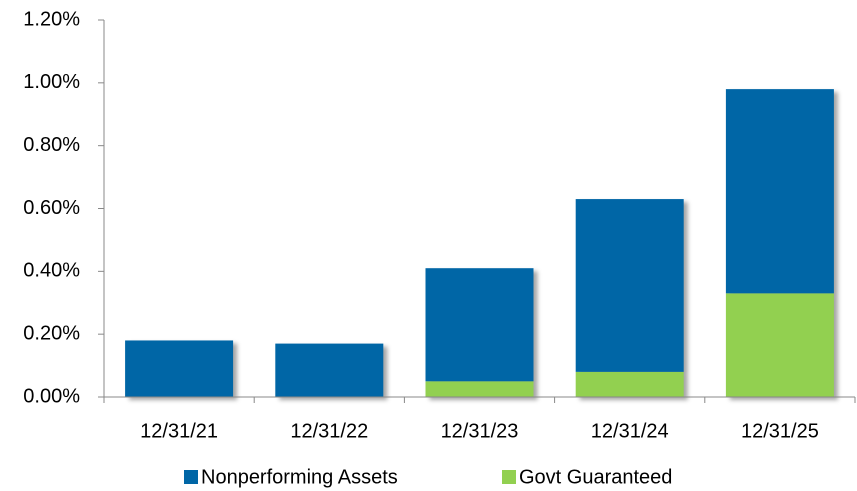  I want to click on y-tick-label: 0.00%, so click(51, 396).